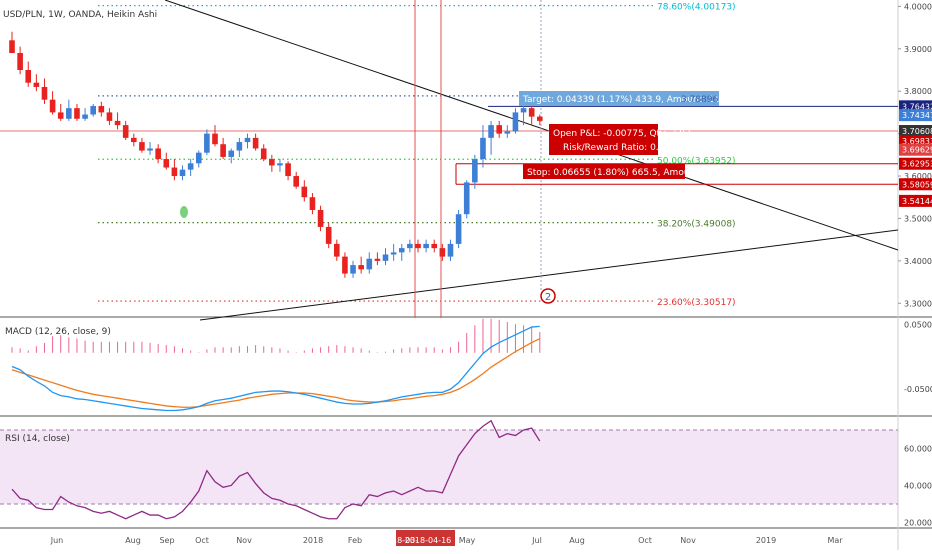 This screenshot has width=932, height=554. What do you see at coordinates (549, 275) in the screenshot?
I see `uptrend-line` at bounding box center [549, 275].